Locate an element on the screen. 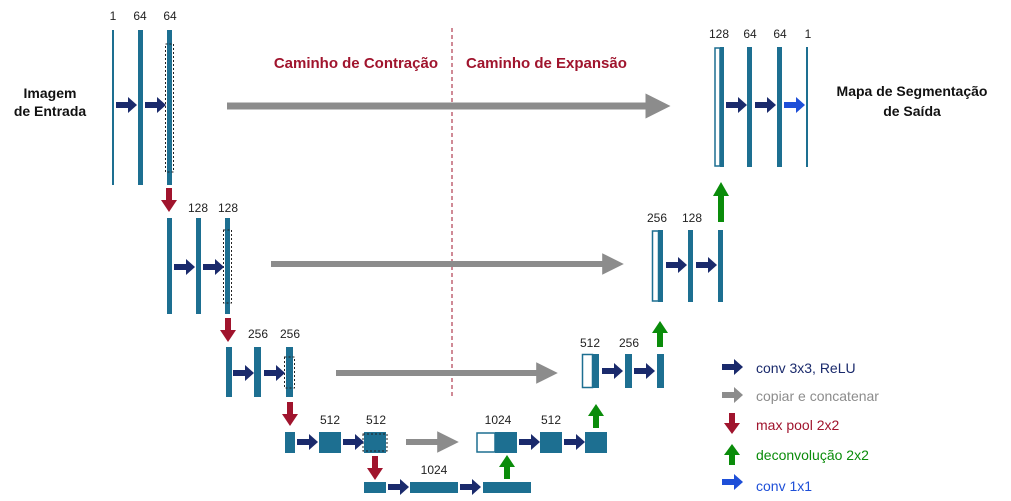  input-label-line1: Imagem is located at coordinates (50, 93).